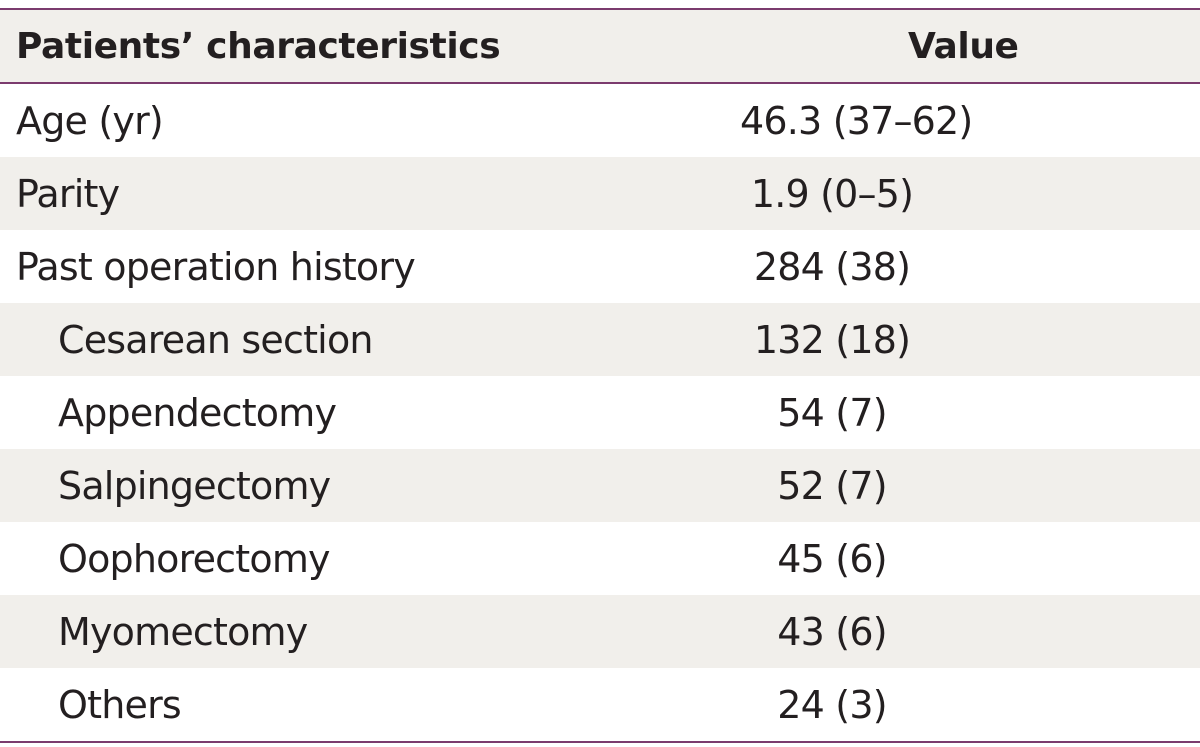  I want to click on table-row: Myomectomy 43 (6), so click(600, 631).